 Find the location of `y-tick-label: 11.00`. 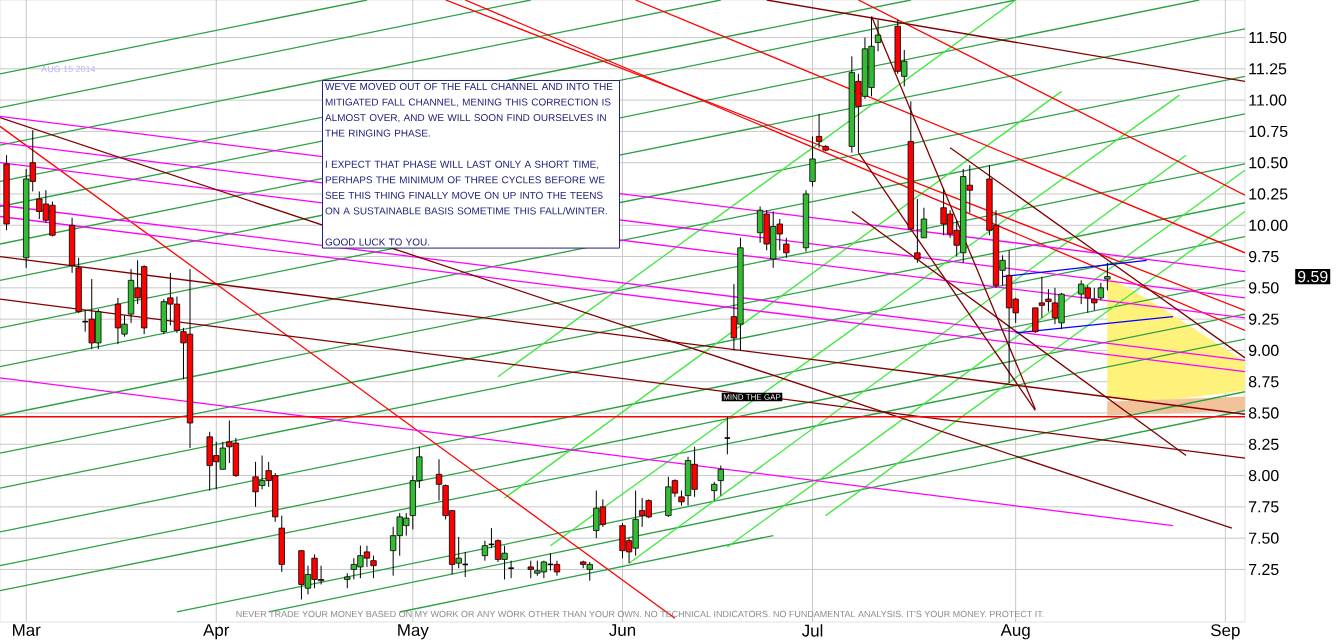

y-tick-label: 11.00 is located at coordinates (1268, 100).